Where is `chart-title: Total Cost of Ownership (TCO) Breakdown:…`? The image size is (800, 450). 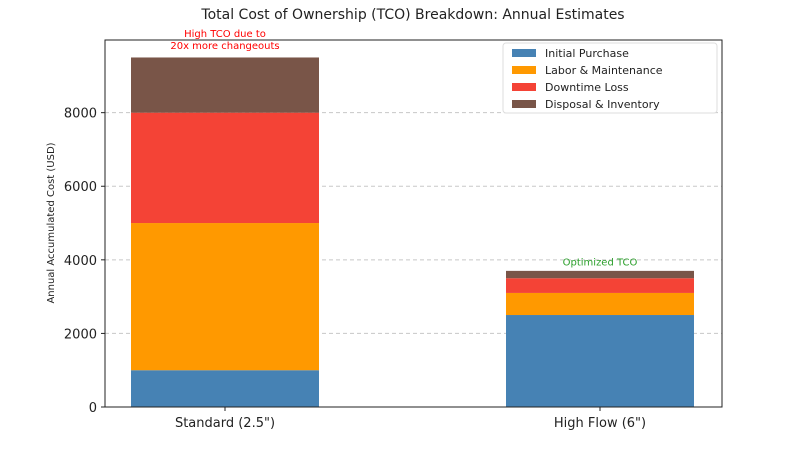 chart-title: Total Cost of Ownership (TCO) Breakdown:… is located at coordinates (412, 15).